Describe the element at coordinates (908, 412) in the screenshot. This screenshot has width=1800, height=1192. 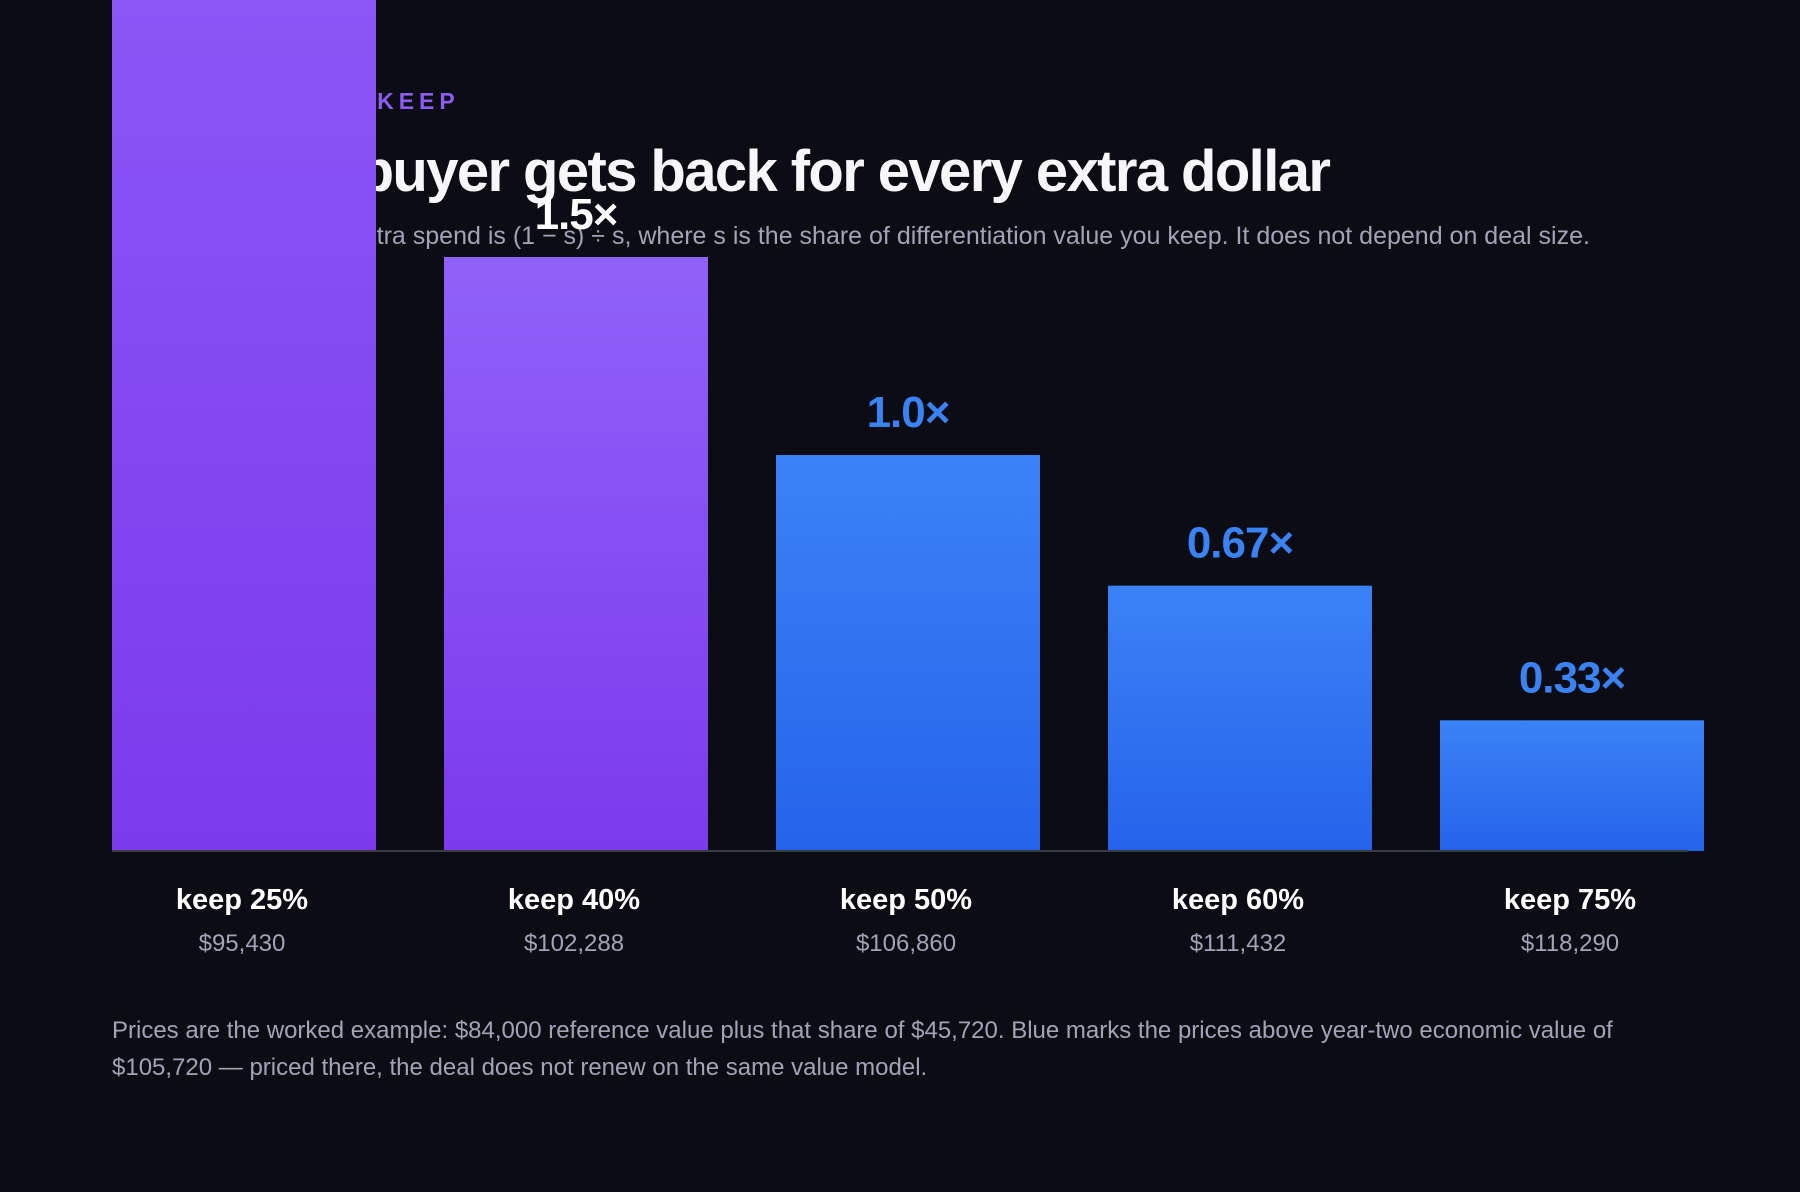
I see `bar-value-label: 1.0×` at that location.